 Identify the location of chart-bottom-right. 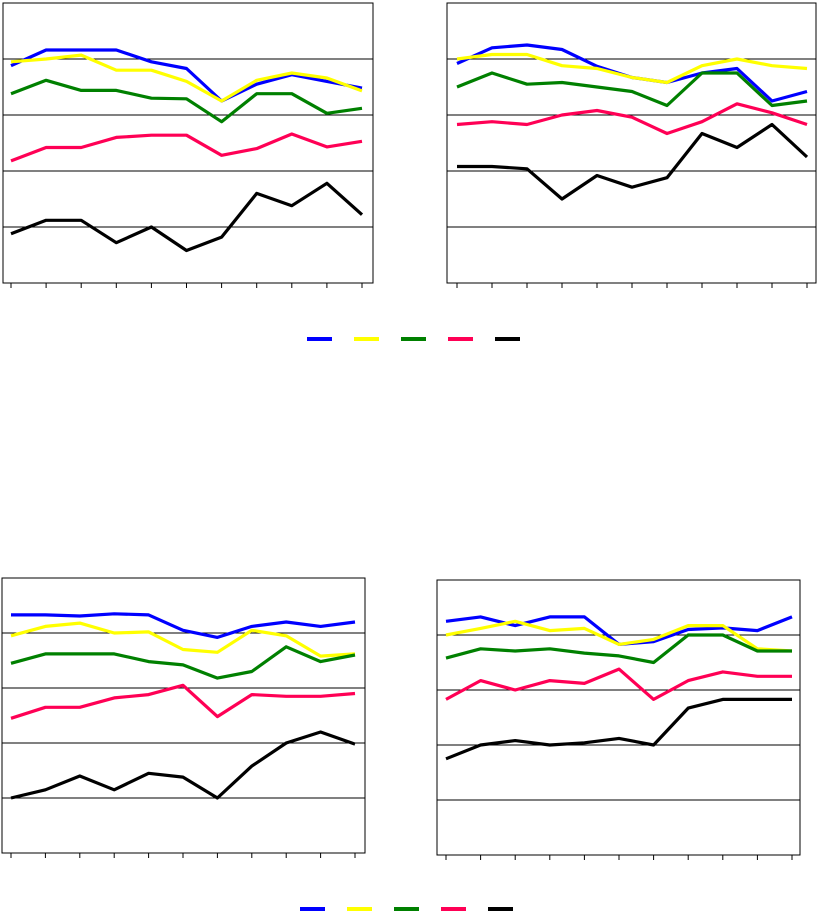
(618, 719).